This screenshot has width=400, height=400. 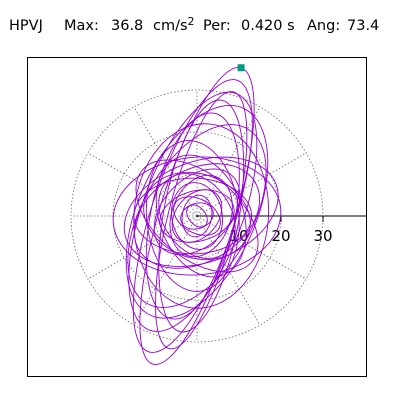 What do you see at coordinates (322, 236) in the screenshot?
I see `radial-tick-label-30: 30` at bounding box center [322, 236].